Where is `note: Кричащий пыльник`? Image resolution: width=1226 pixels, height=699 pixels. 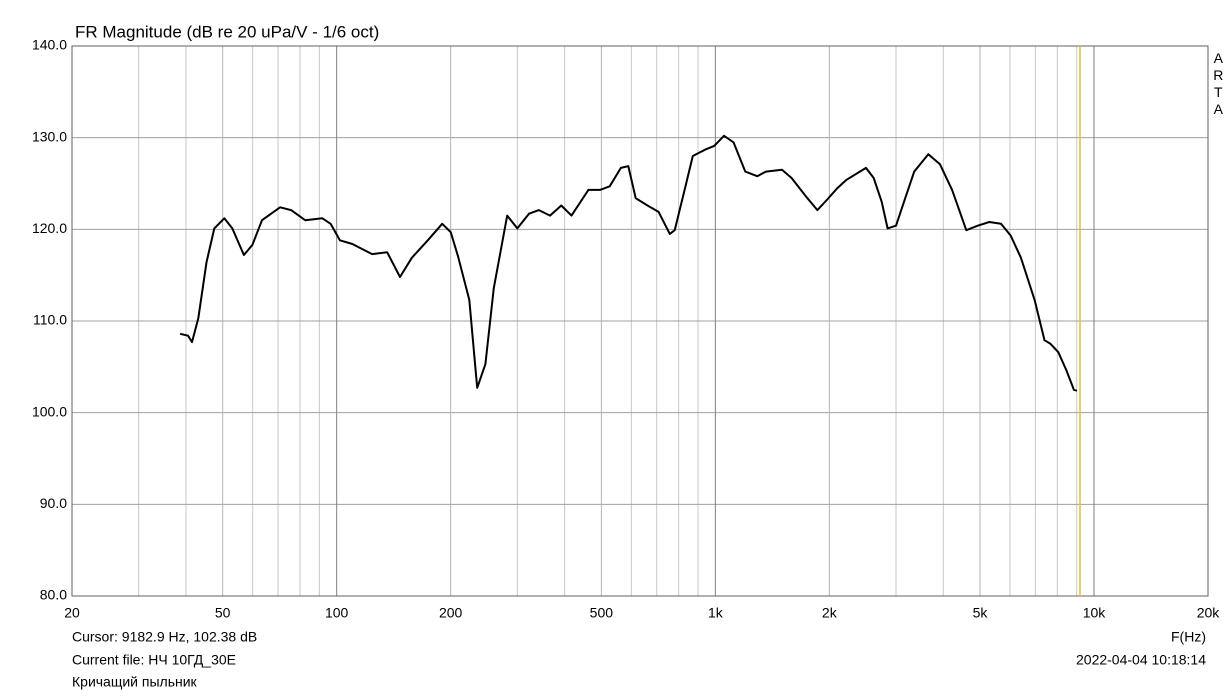 note: Кричащий пыльник is located at coordinates (135, 682).